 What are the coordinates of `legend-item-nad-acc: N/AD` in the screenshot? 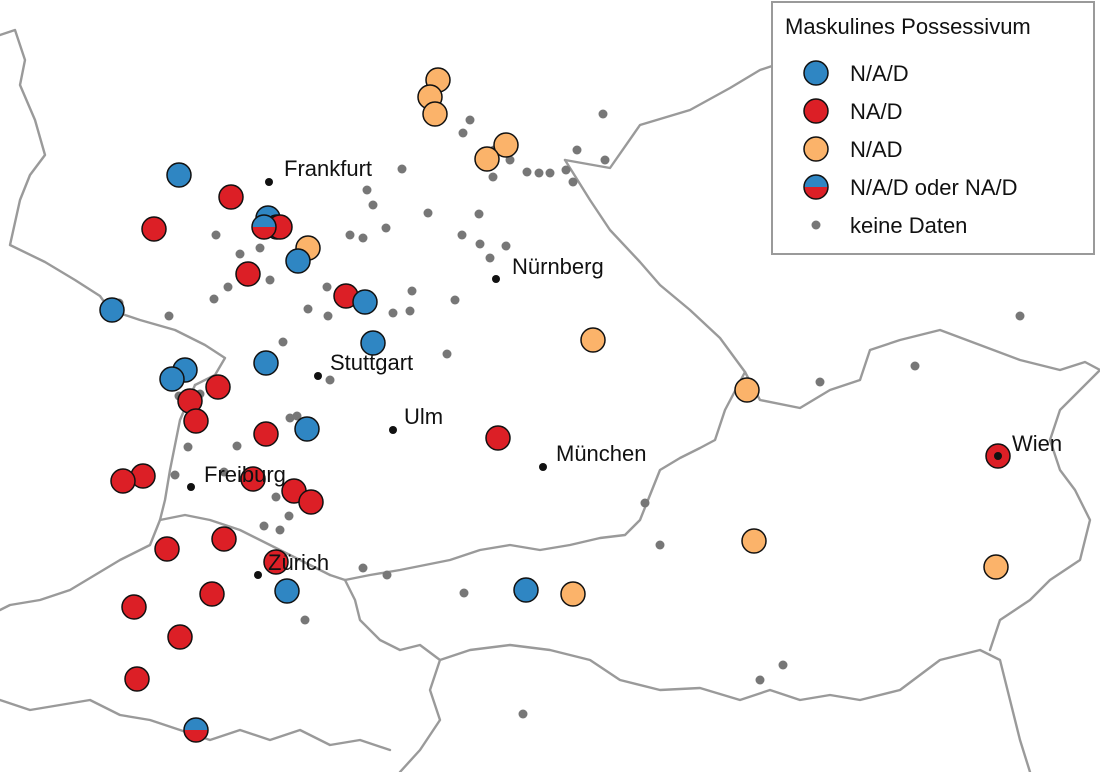 It's located at (853, 149).